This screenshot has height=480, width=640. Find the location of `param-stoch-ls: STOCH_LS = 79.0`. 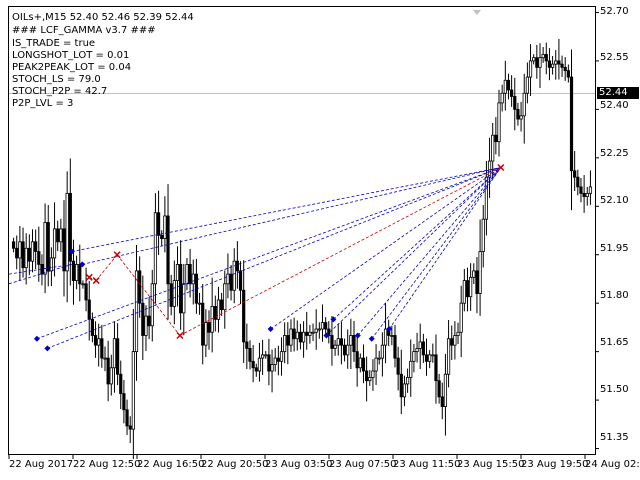

param-stoch-ls: STOCH_LS = 79.0 is located at coordinates (56, 79).